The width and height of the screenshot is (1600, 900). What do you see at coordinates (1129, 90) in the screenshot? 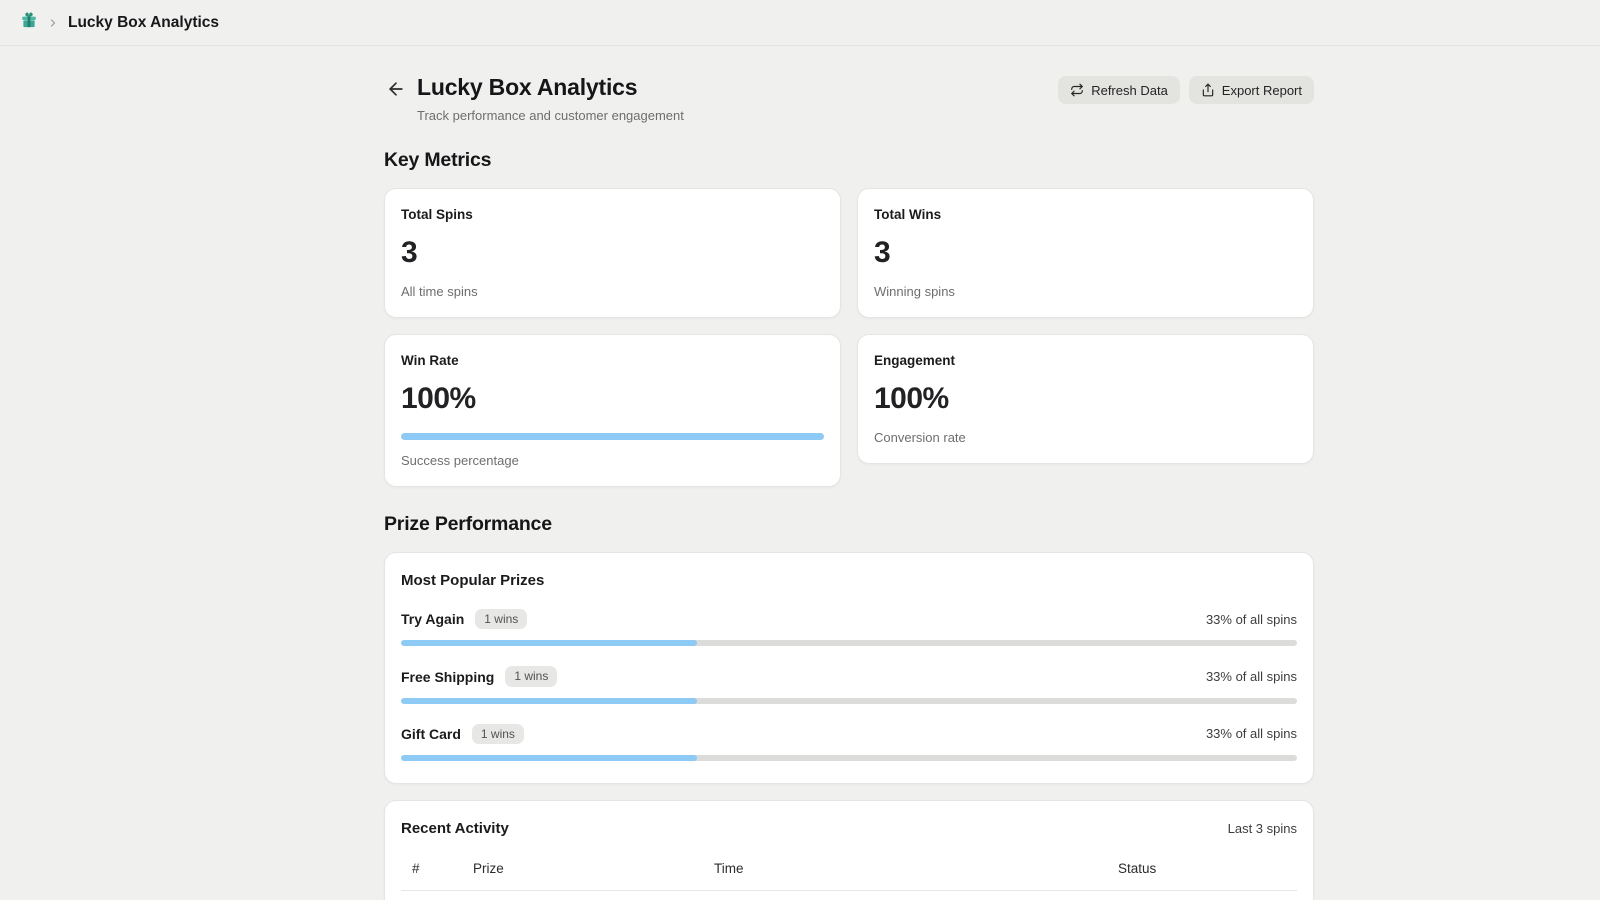
I see `refresh-data-label: Refresh Data` at bounding box center [1129, 90].